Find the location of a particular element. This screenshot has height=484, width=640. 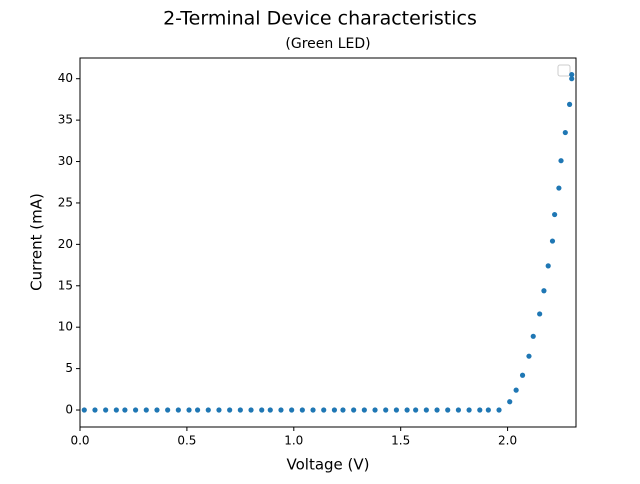

x-tick-label: 1.5 is located at coordinates (400, 441).